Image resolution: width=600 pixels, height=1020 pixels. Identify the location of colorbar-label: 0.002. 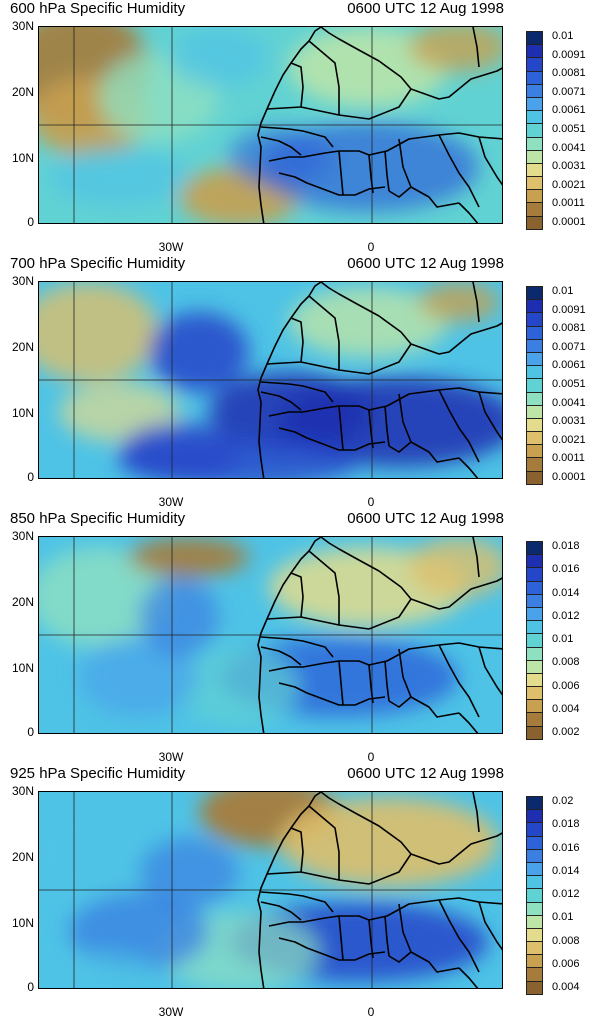
(566, 732).